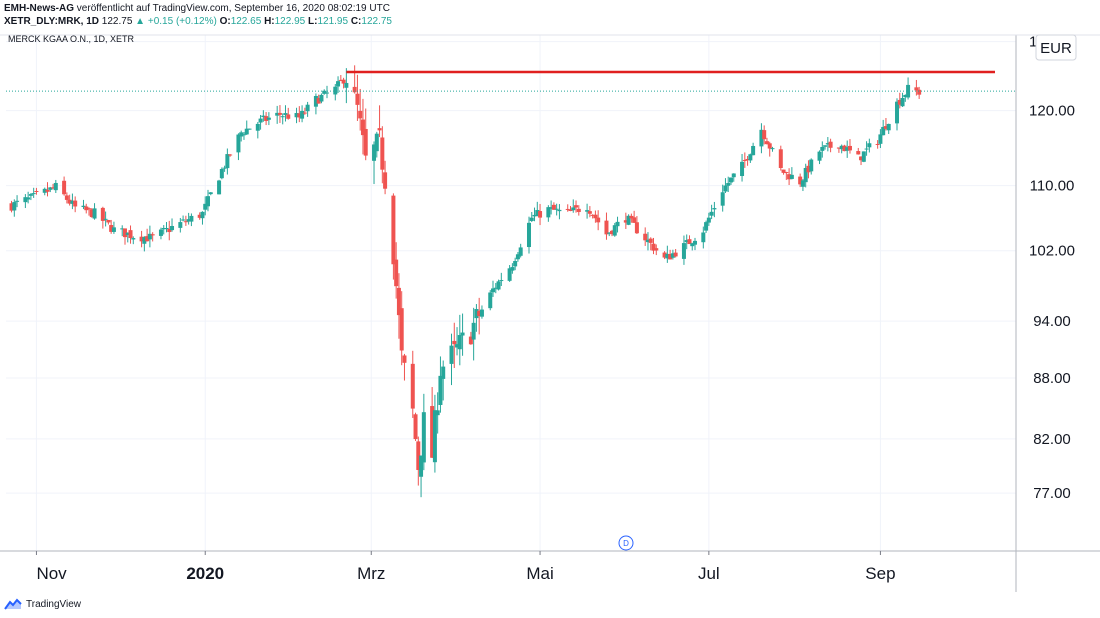 This screenshot has width=1100, height=618. I want to click on low-label: L:, so click(313, 21).